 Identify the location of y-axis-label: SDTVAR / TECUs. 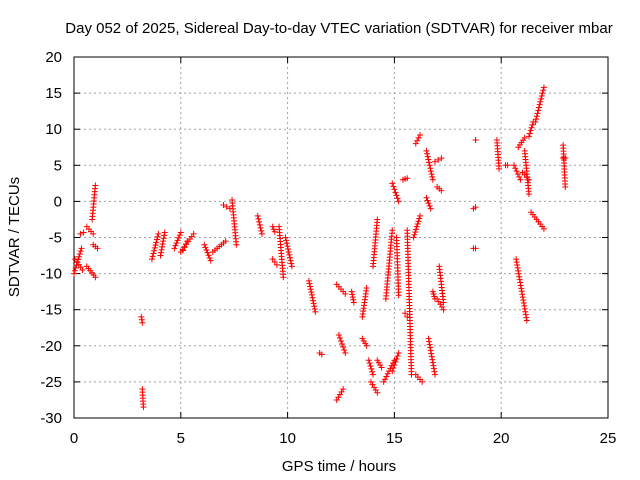
(14, 237).